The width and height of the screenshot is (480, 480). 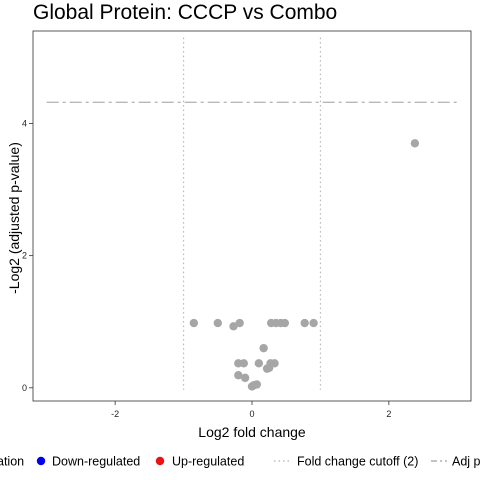 What do you see at coordinates (388, 414) in the screenshot?
I see `x-tick-label: 2` at bounding box center [388, 414].